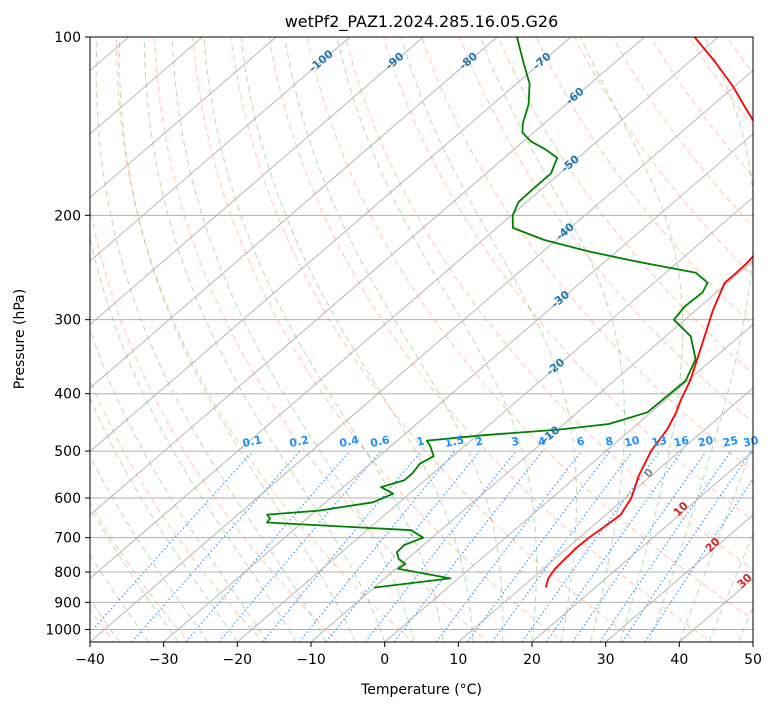 This screenshot has width=775, height=708. I want to click on x-tick-label: 20, so click(532, 660).